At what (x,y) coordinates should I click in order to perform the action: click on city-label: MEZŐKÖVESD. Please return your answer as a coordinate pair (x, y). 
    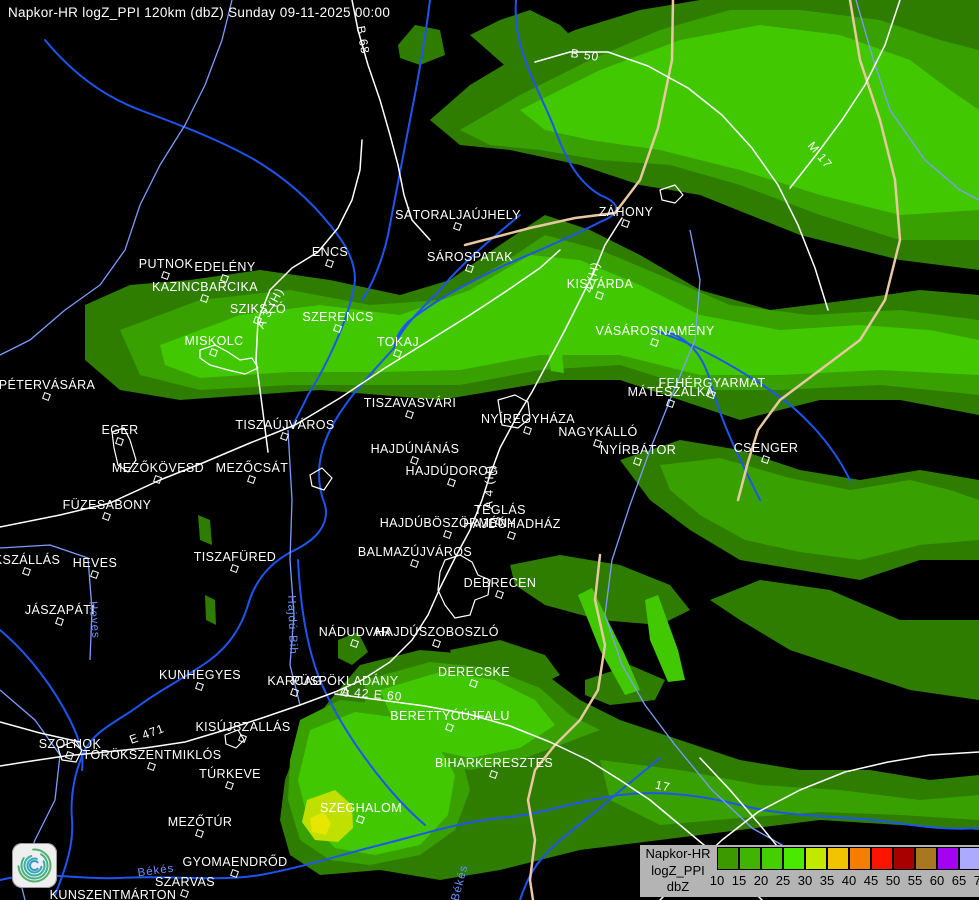
    Looking at the image, I should click on (158, 468).